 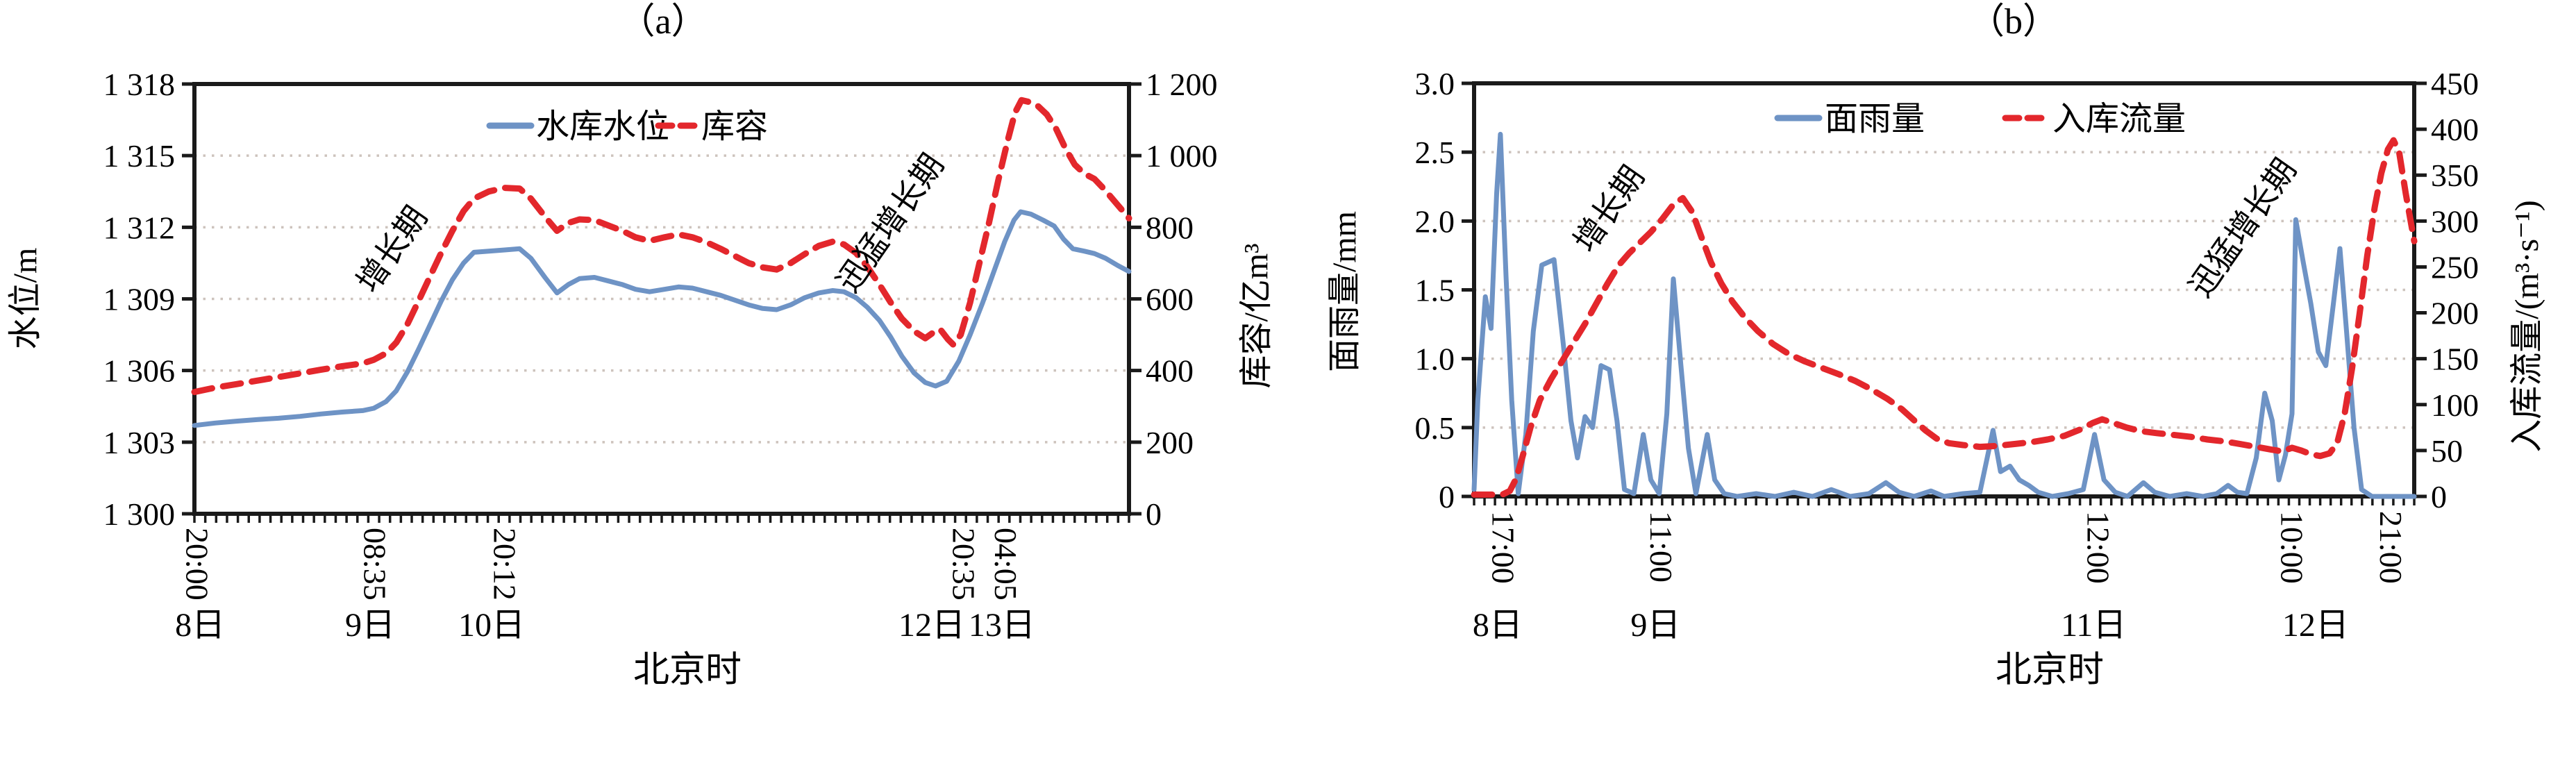 What do you see at coordinates (734, 126) in the screenshot?
I see `panel-a-legend-label-2: 库容` at bounding box center [734, 126].